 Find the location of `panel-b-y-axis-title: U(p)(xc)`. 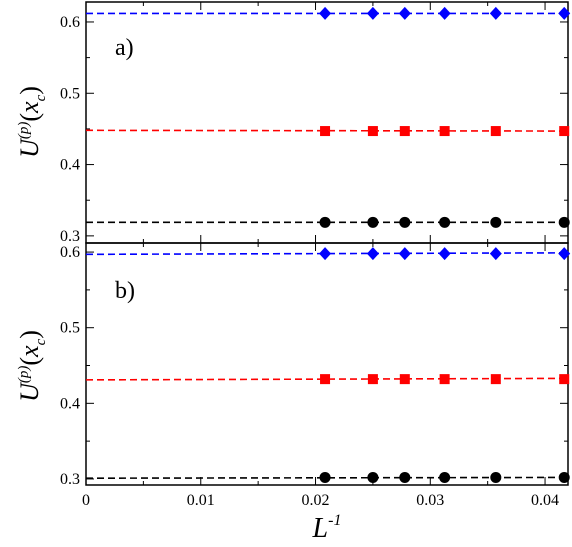

panel-b-y-axis-title: U(p)(xc) is located at coordinates (32, 366).